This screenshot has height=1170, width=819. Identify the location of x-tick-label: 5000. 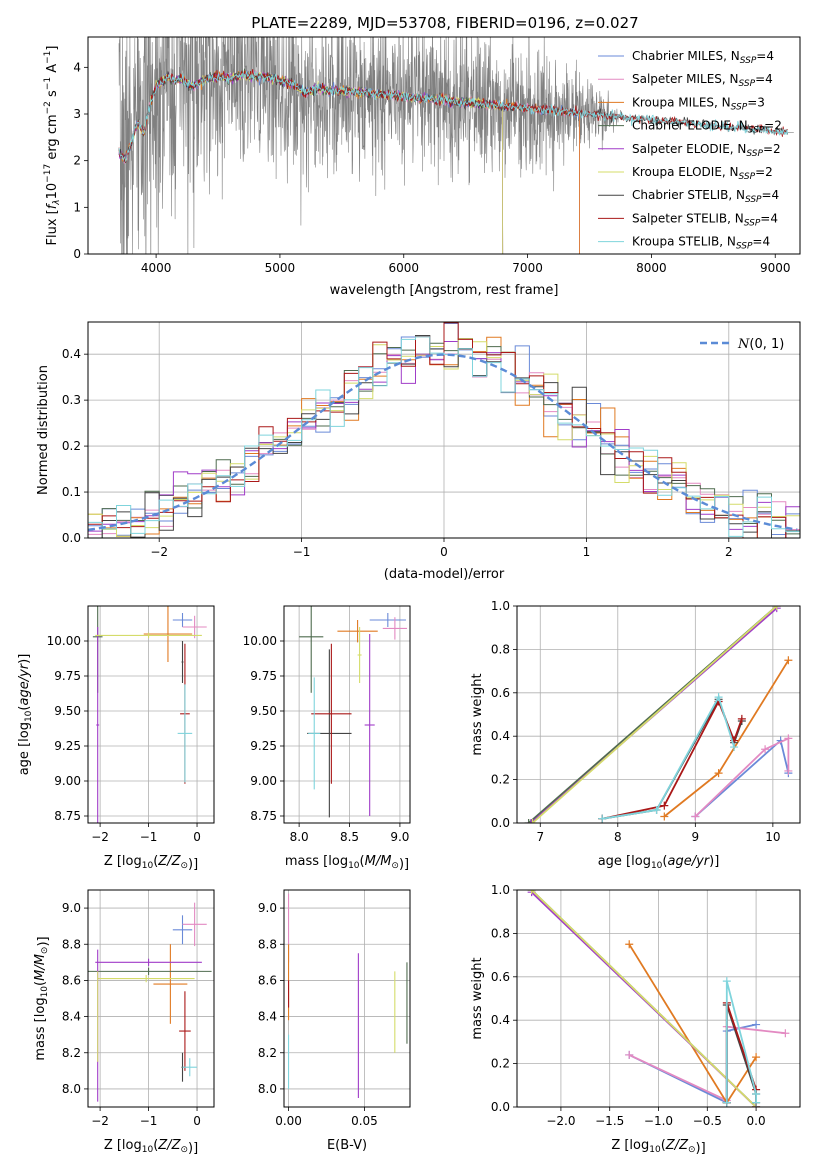
(280, 268).